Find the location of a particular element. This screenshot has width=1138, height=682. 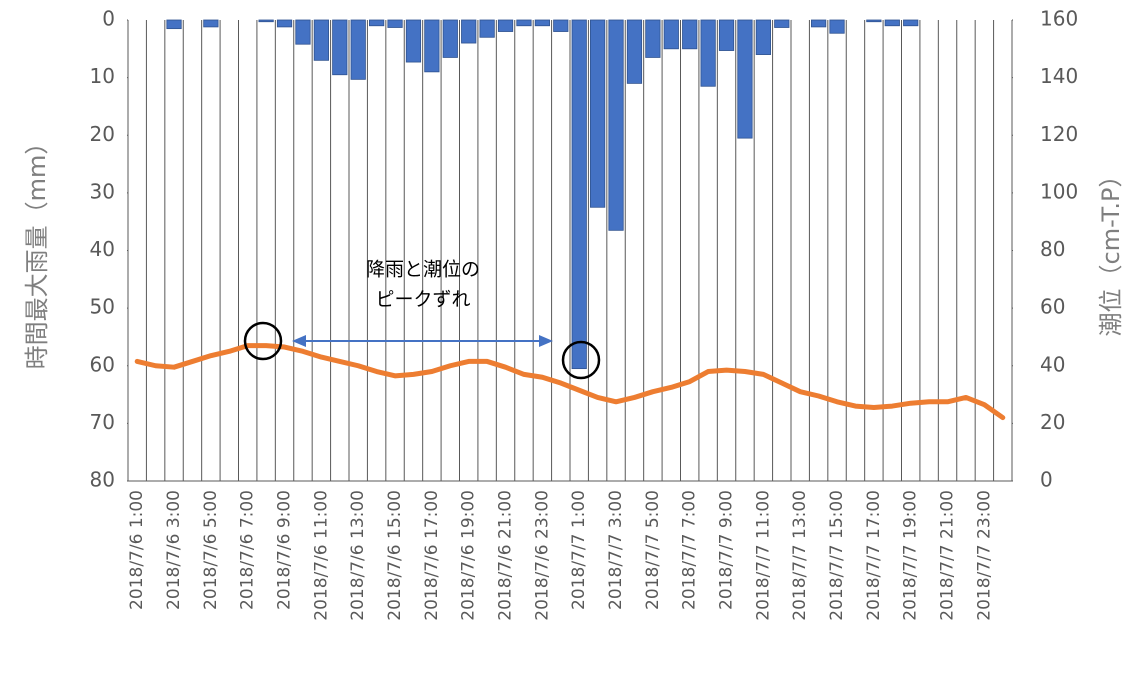

x-tick-label: 2018/7/6 15:00 is located at coordinates (395, 555).